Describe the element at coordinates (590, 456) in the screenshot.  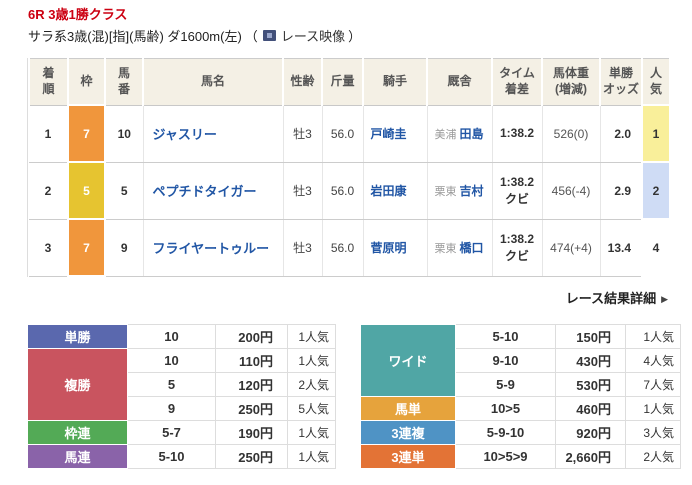
I see `payout-amount: 2,660円` at that location.